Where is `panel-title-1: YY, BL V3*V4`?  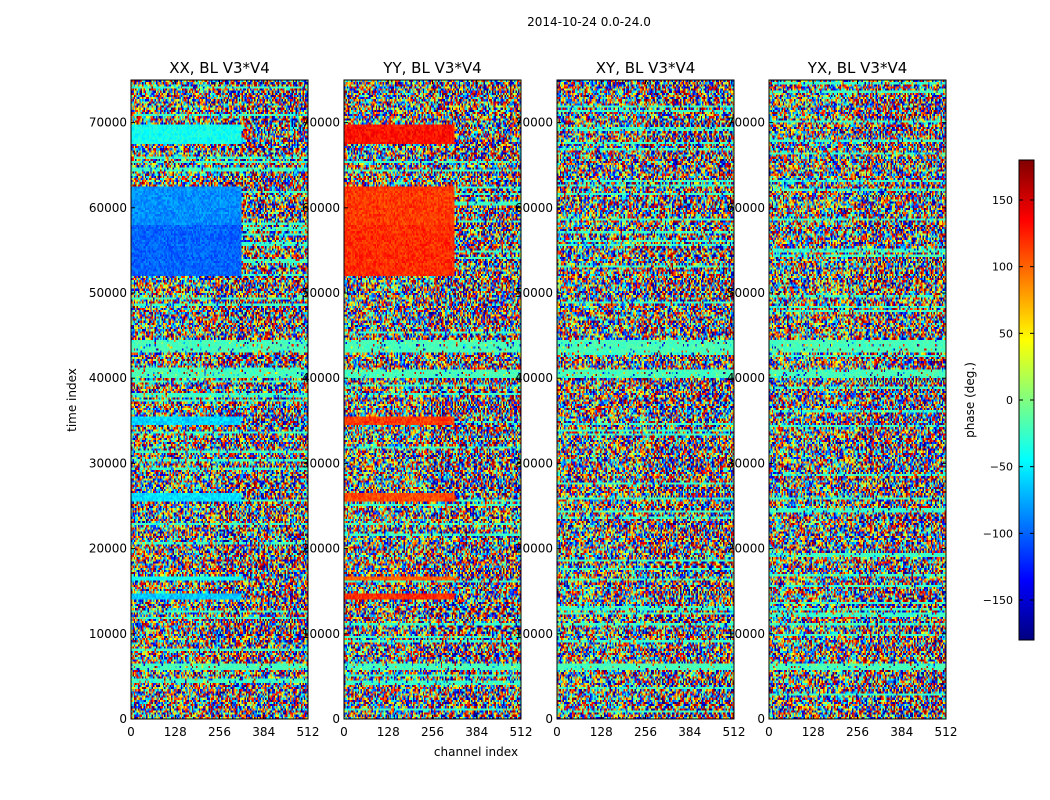
panel-title-1: YY, BL V3*V4 is located at coordinates (431, 68).